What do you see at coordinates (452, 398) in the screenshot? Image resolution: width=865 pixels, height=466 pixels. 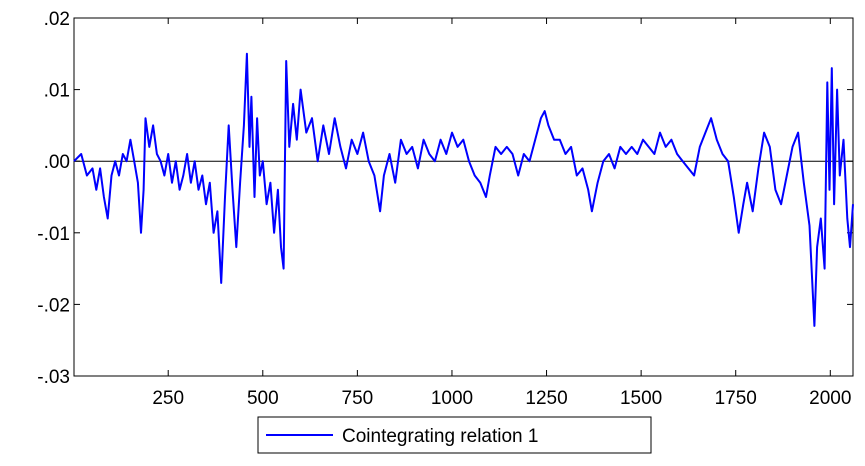 I see `x-tick-label: 1000` at bounding box center [452, 398].